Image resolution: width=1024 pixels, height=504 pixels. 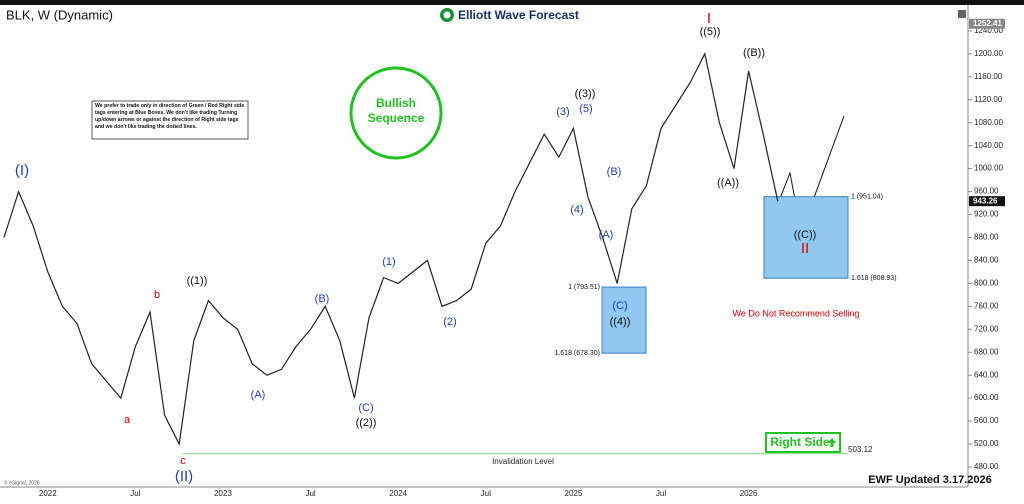 What do you see at coordinates (986, 305) in the screenshot?
I see `y-tick-label: 760.00` at bounding box center [986, 305].